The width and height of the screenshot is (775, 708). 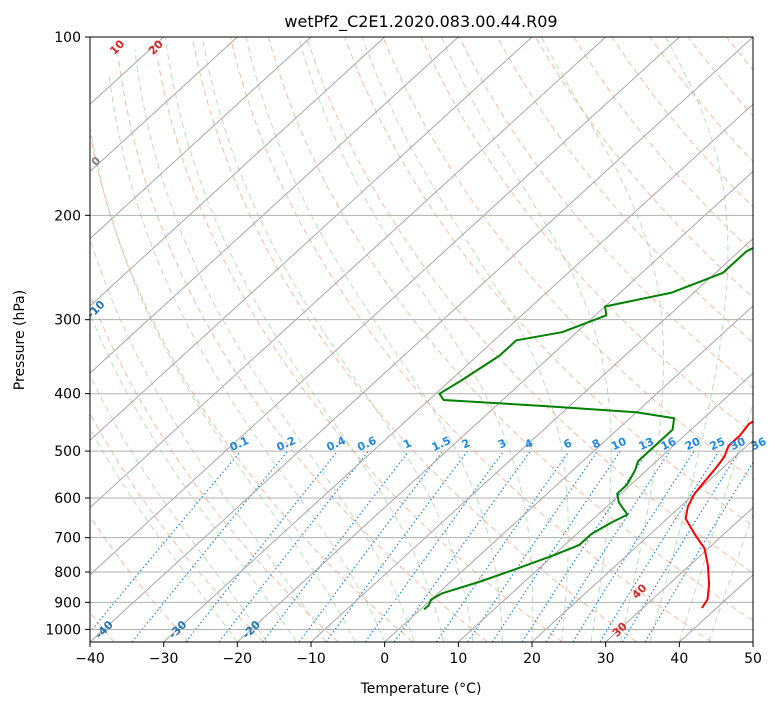 I want to click on mixing-ratio-label: 36, so click(x=759, y=444).